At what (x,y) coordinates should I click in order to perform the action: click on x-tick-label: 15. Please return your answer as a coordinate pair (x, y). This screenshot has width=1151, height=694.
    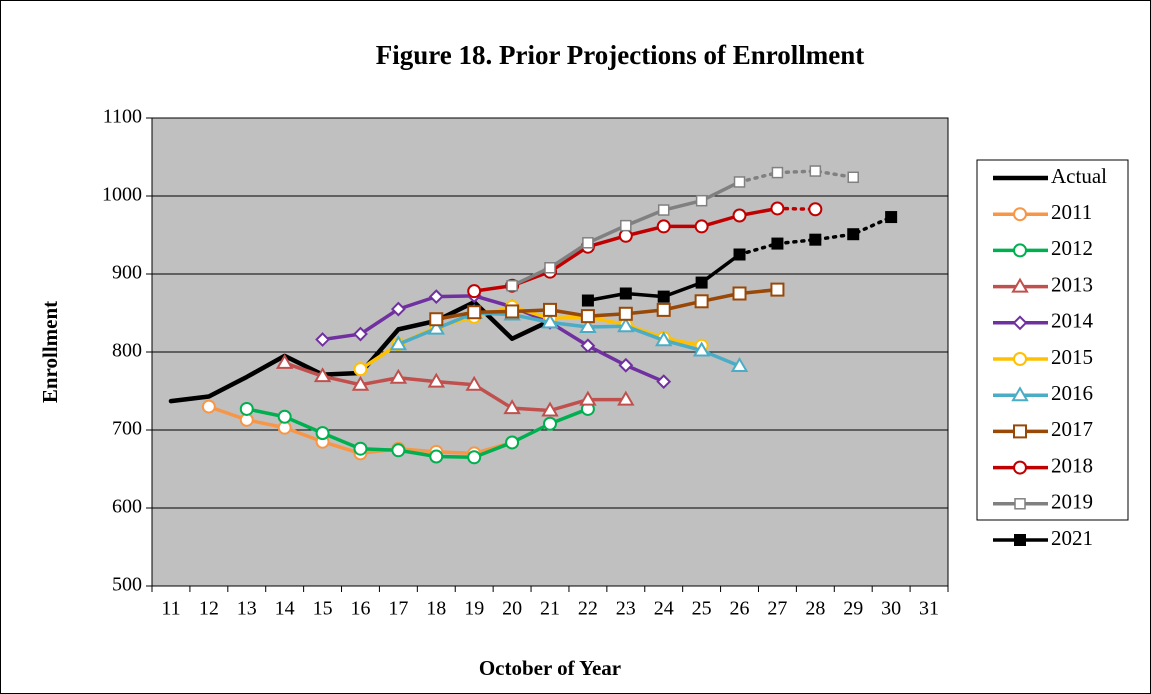
    Looking at the image, I should click on (323, 609).